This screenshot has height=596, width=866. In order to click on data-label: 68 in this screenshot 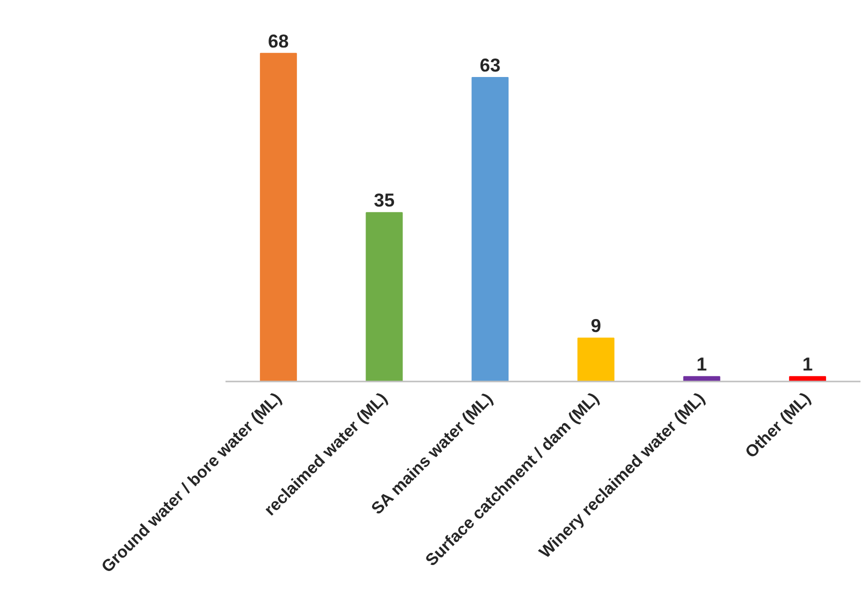, I will do `click(278, 41)`.